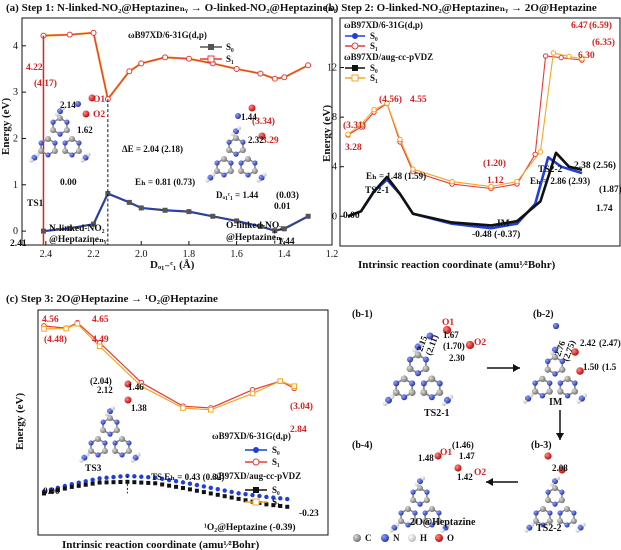 The height and width of the screenshot is (550, 621). I want to click on a-dist-1.62: 1.62, so click(85, 130).